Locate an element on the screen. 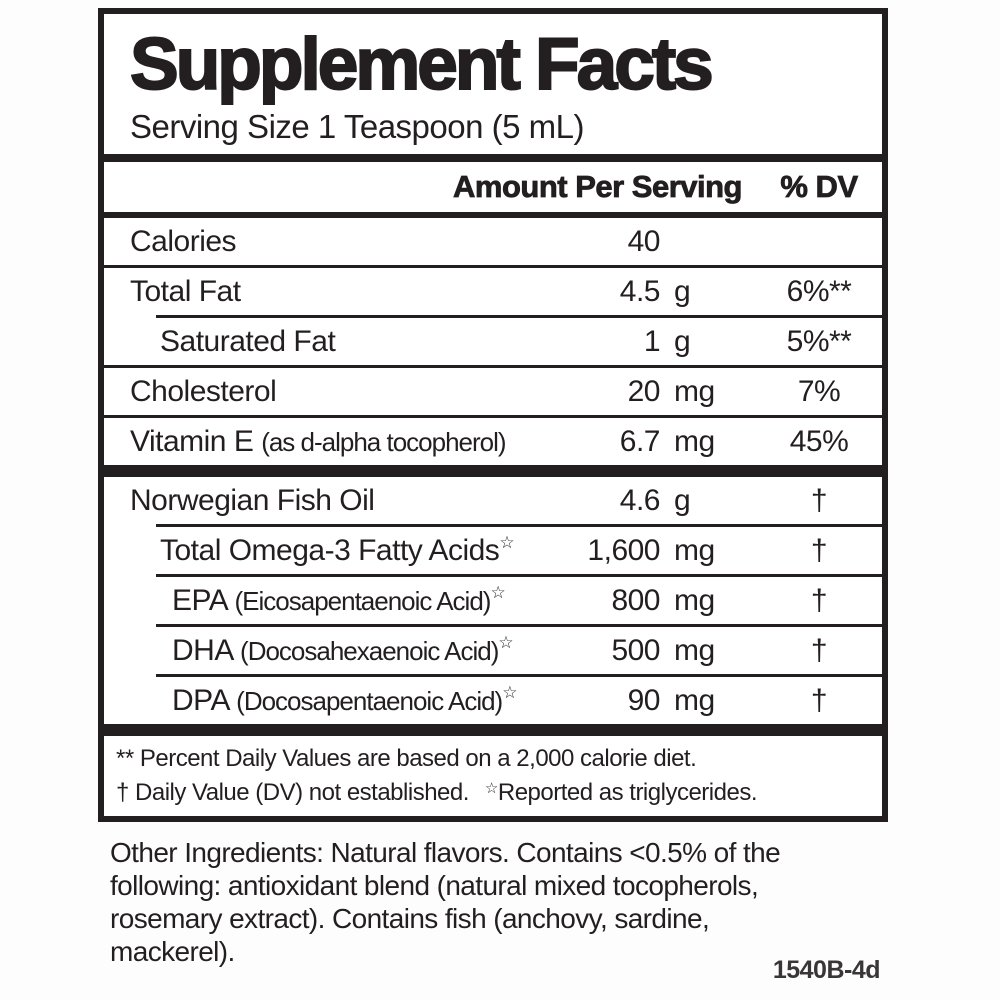 The image size is (1000, 1000). nutrient-name: DPA is located at coordinates (200, 700).